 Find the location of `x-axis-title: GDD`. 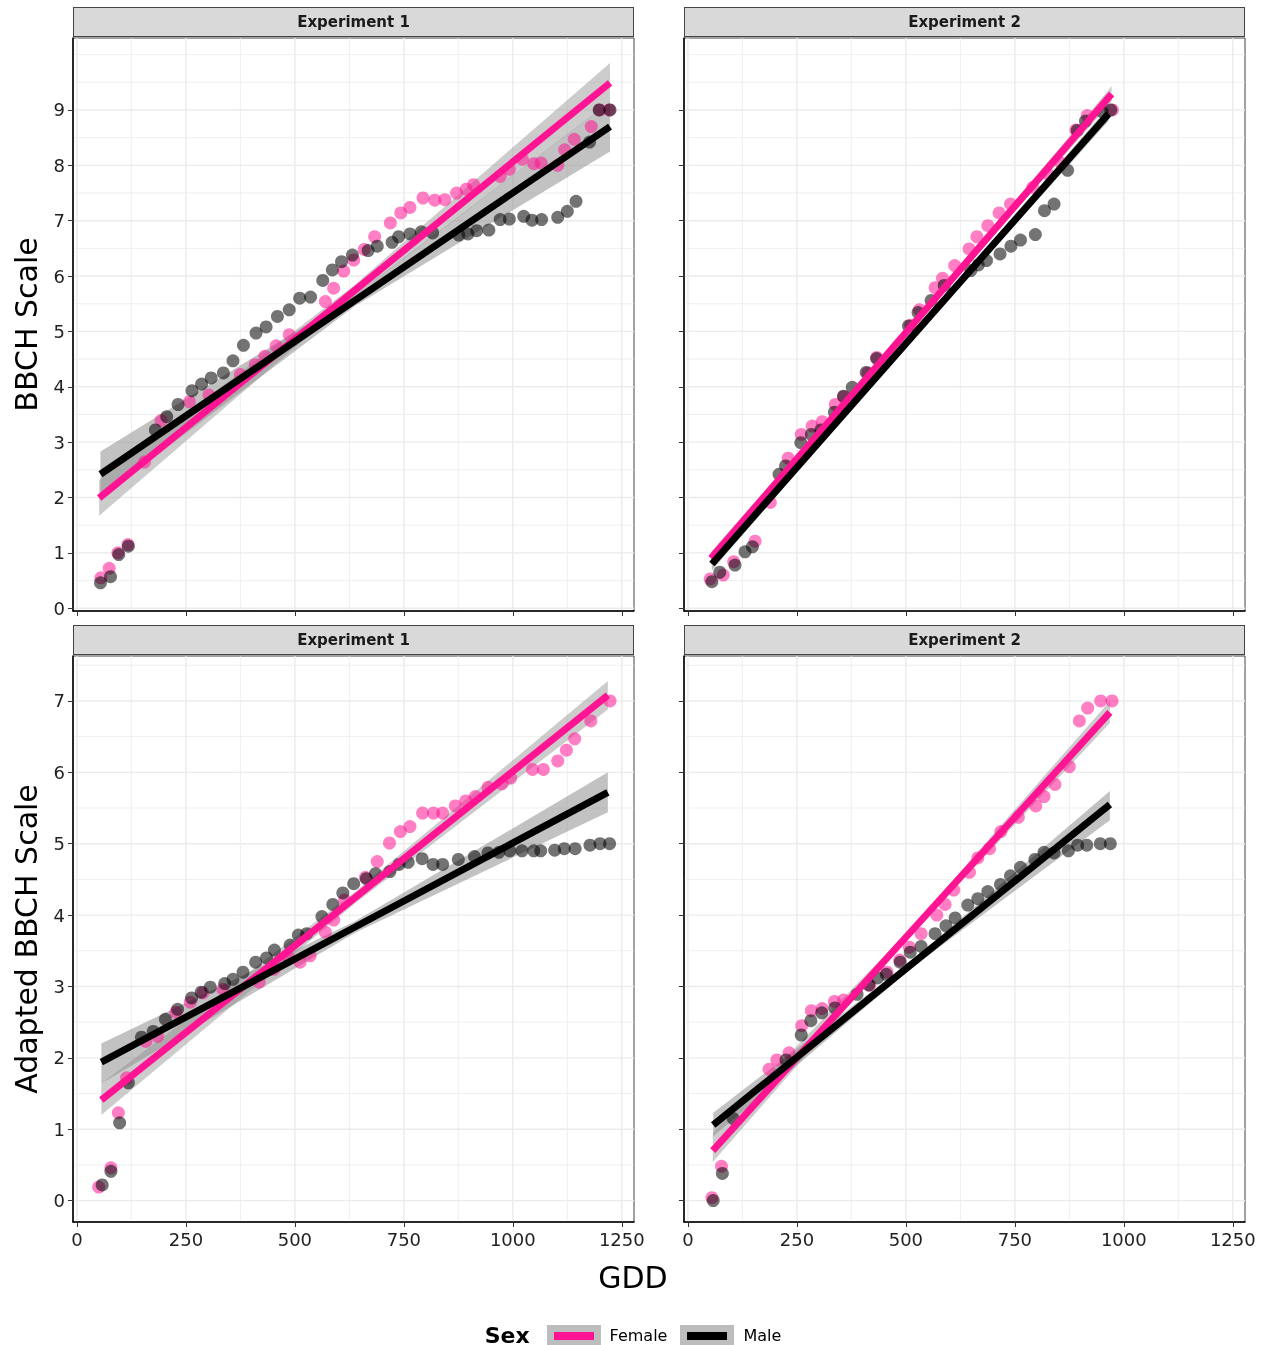

x-axis-title: GDD is located at coordinates (633, 1277).